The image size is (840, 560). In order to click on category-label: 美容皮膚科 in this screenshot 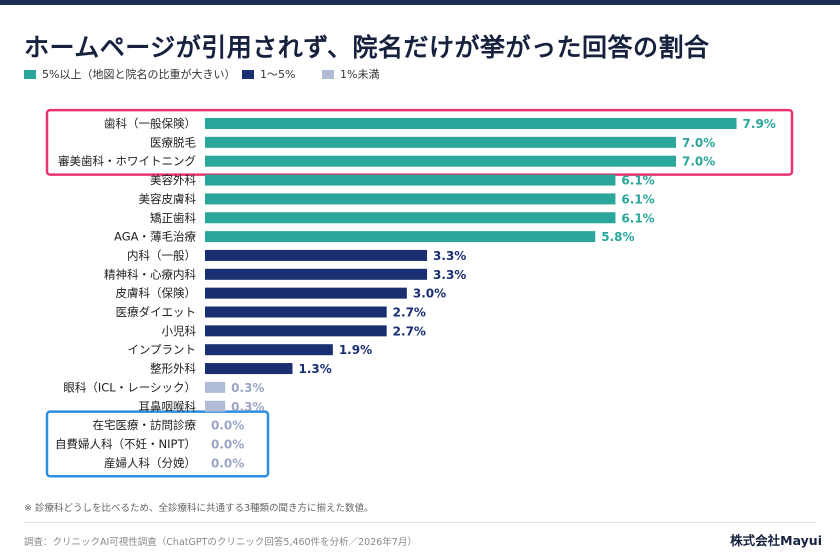, I will do `click(168, 199)`.